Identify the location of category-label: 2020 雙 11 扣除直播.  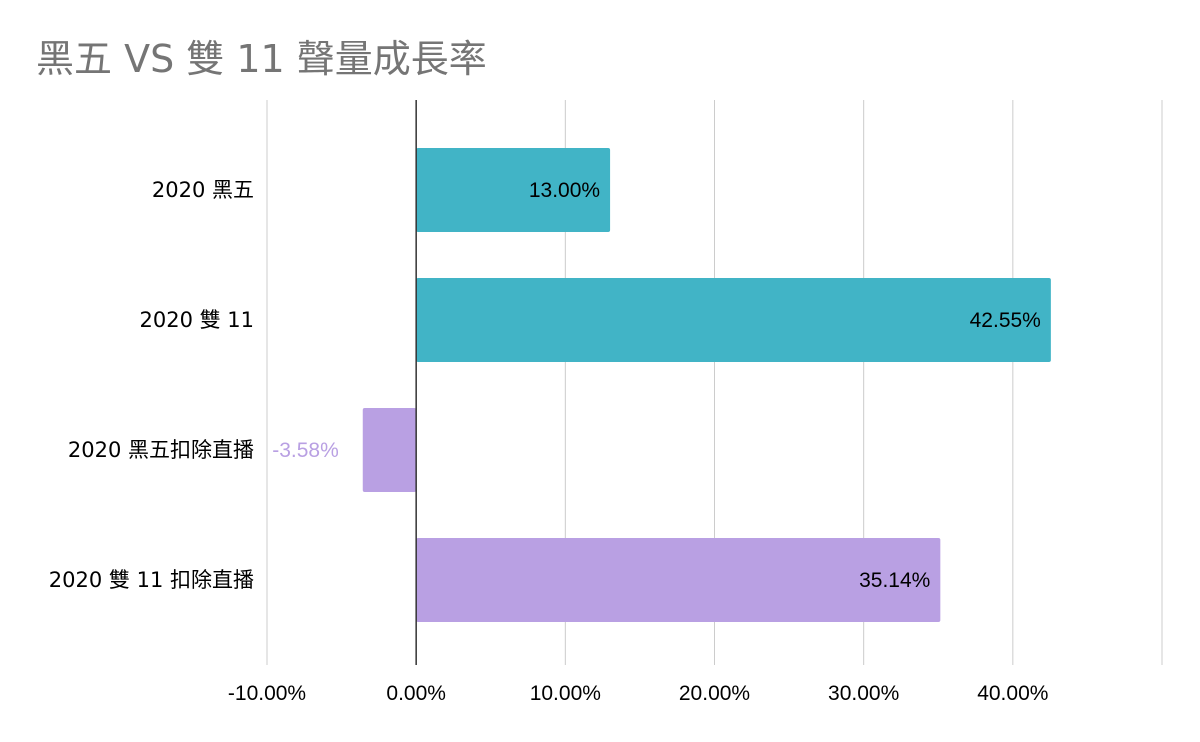
(151, 580).